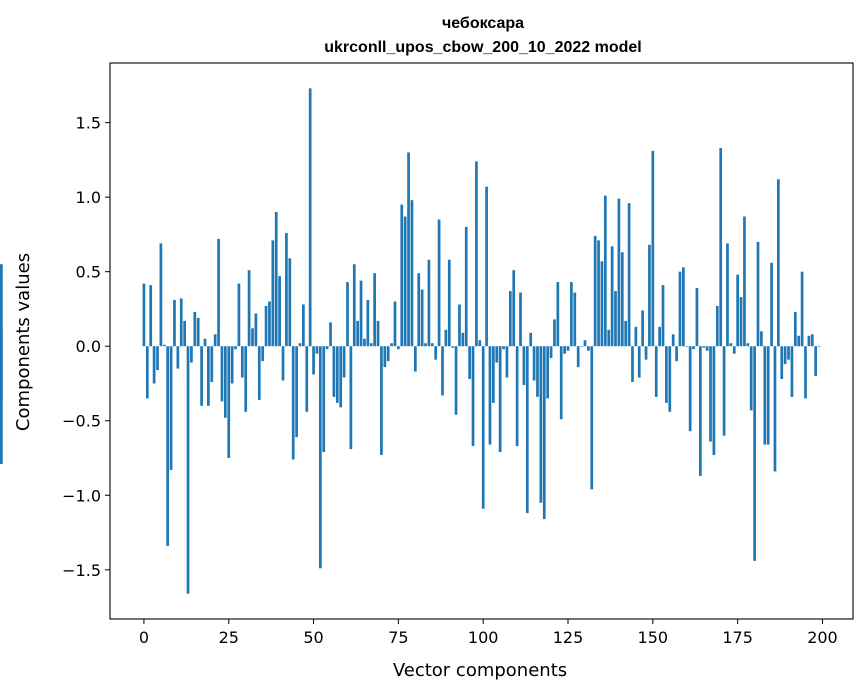  Describe the element at coordinates (822, 637) in the screenshot. I see `x-tick-label: 200` at that location.